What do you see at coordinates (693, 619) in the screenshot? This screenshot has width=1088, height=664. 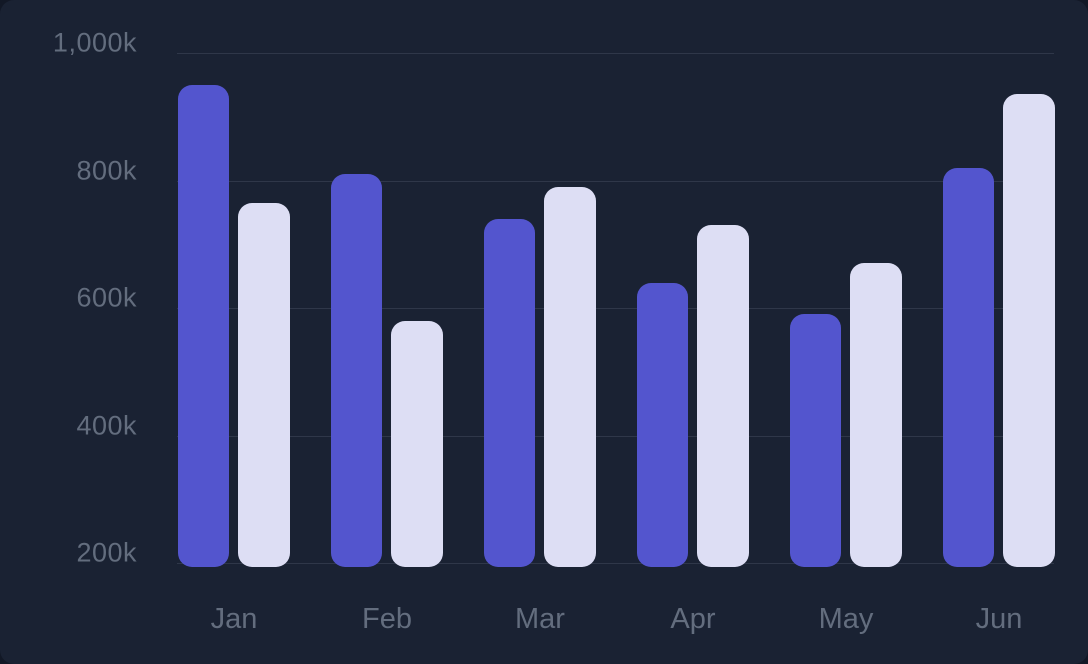 I see `x-tick-label-apr: Apr` at bounding box center [693, 619].